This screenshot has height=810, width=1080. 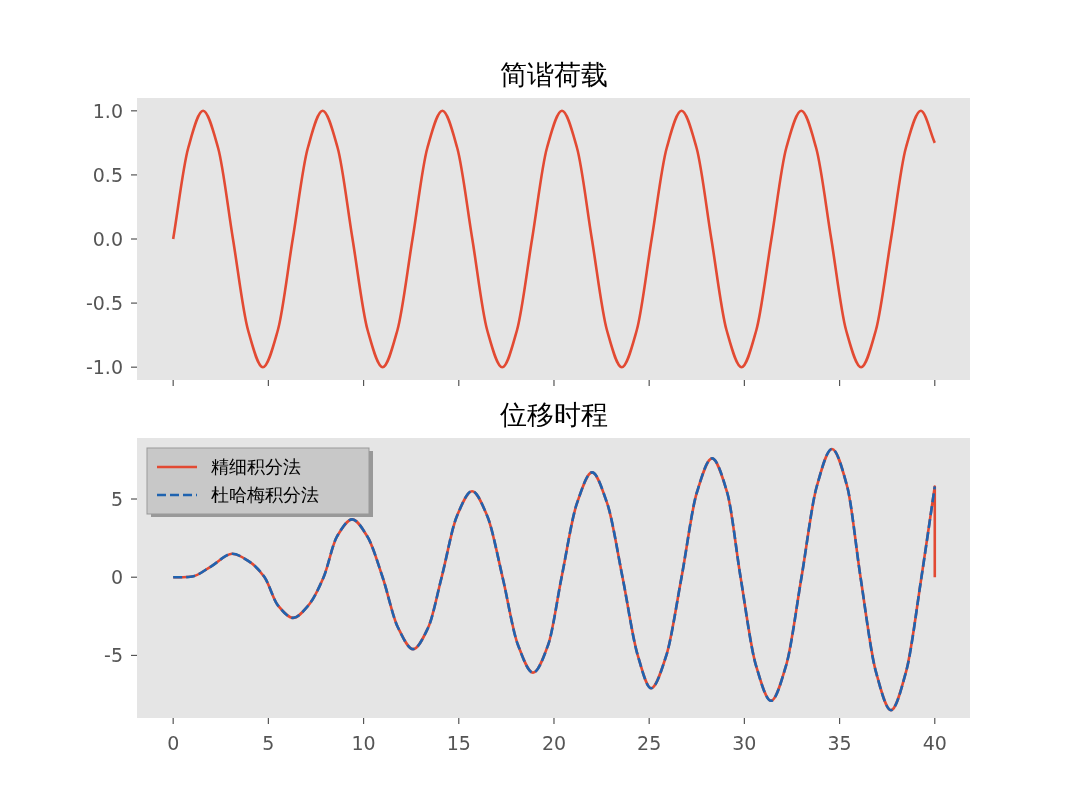 What do you see at coordinates (363, 743) in the screenshot?
I see `x-tick-label: 10` at bounding box center [363, 743].